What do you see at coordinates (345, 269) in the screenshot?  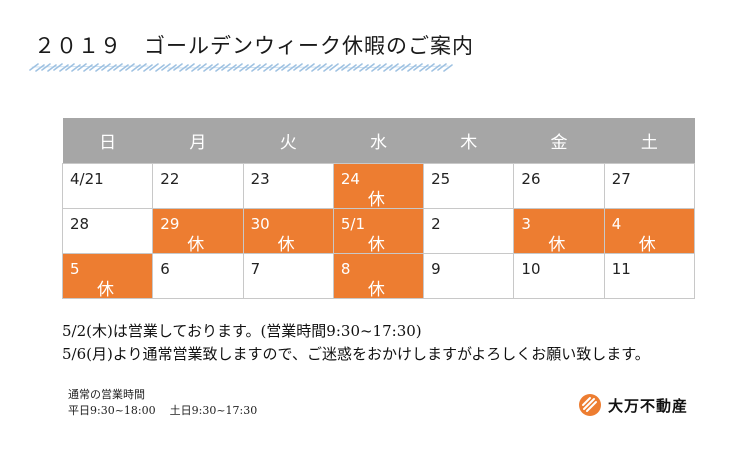 I see `day-number: 8` at bounding box center [345, 269].